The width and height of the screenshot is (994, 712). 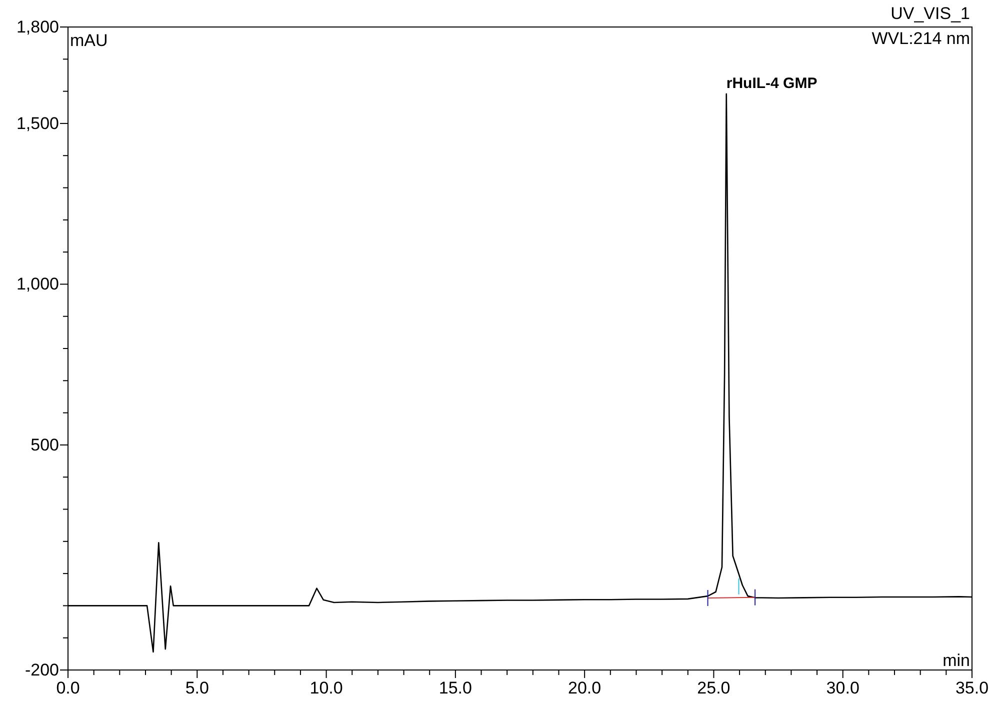 I want to click on x-tick-label: 15.0, so click(x=455, y=688).